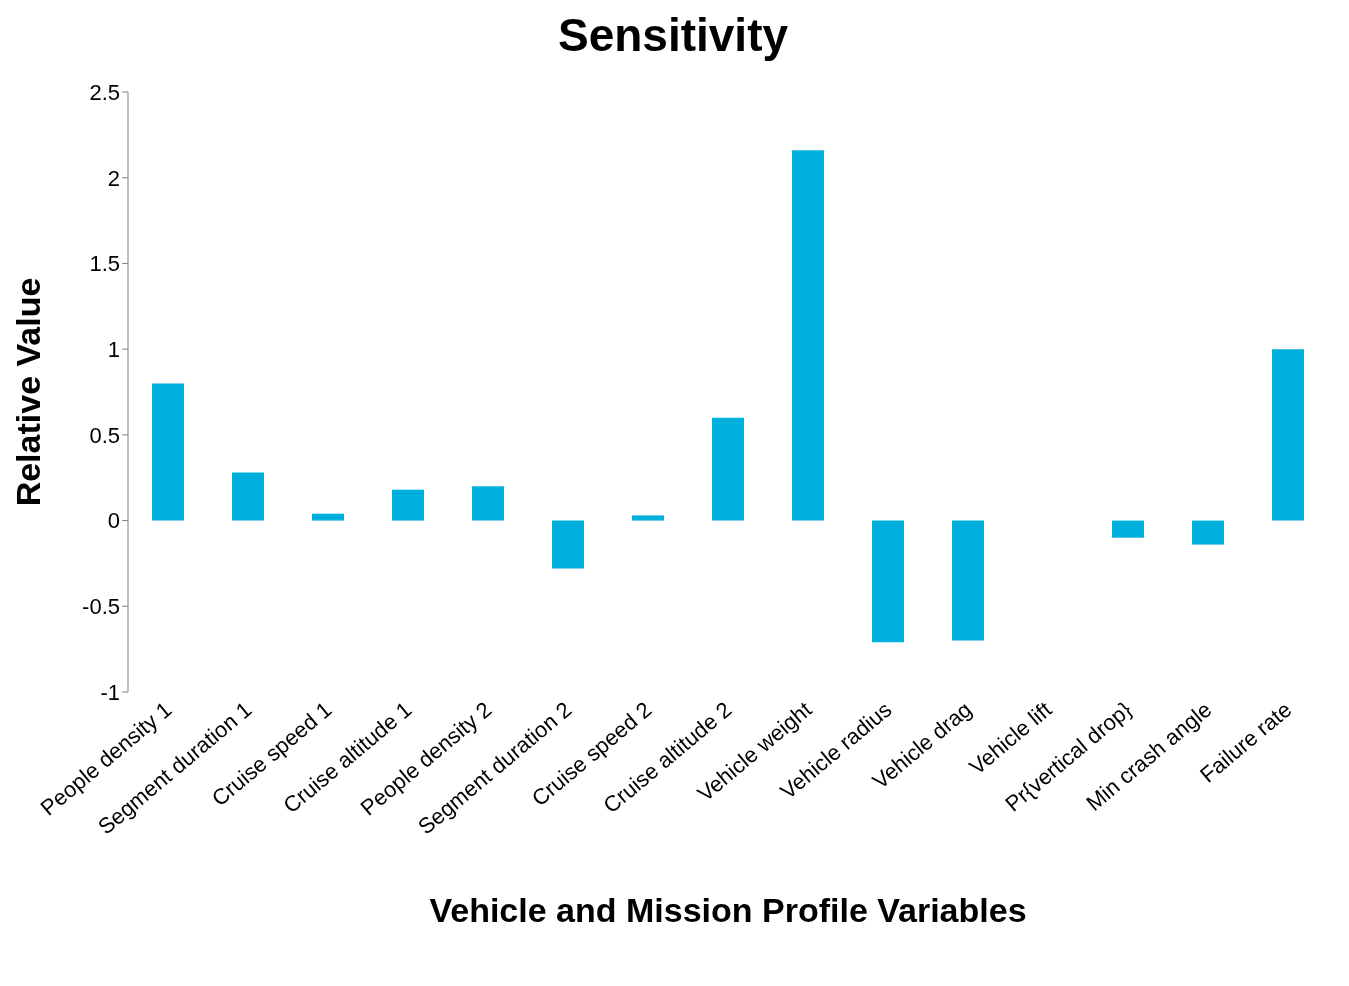 This screenshot has width=1349, height=986. What do you see at coordinates (28, 392) in the screenshot?
I see `y-axis-title: Relative Value` at bounding box center [28, 392].